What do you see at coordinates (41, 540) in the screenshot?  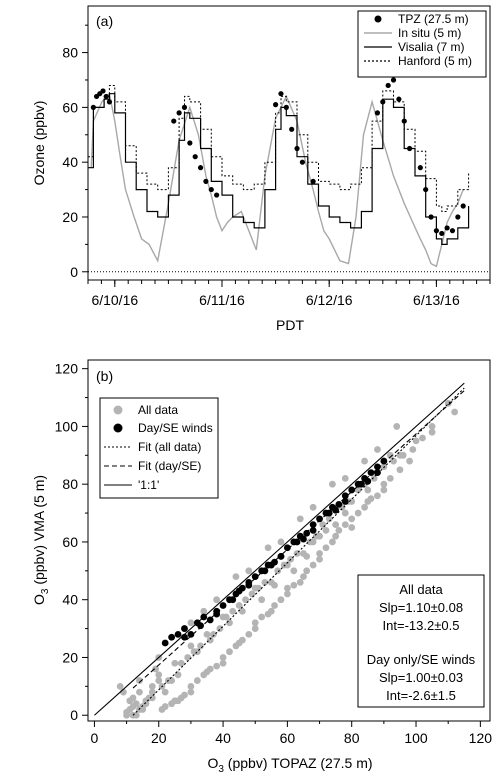 I see `y-axis-title-b: O3 (ppbv) VMA (5 m)` at bounding box center [41, 540].